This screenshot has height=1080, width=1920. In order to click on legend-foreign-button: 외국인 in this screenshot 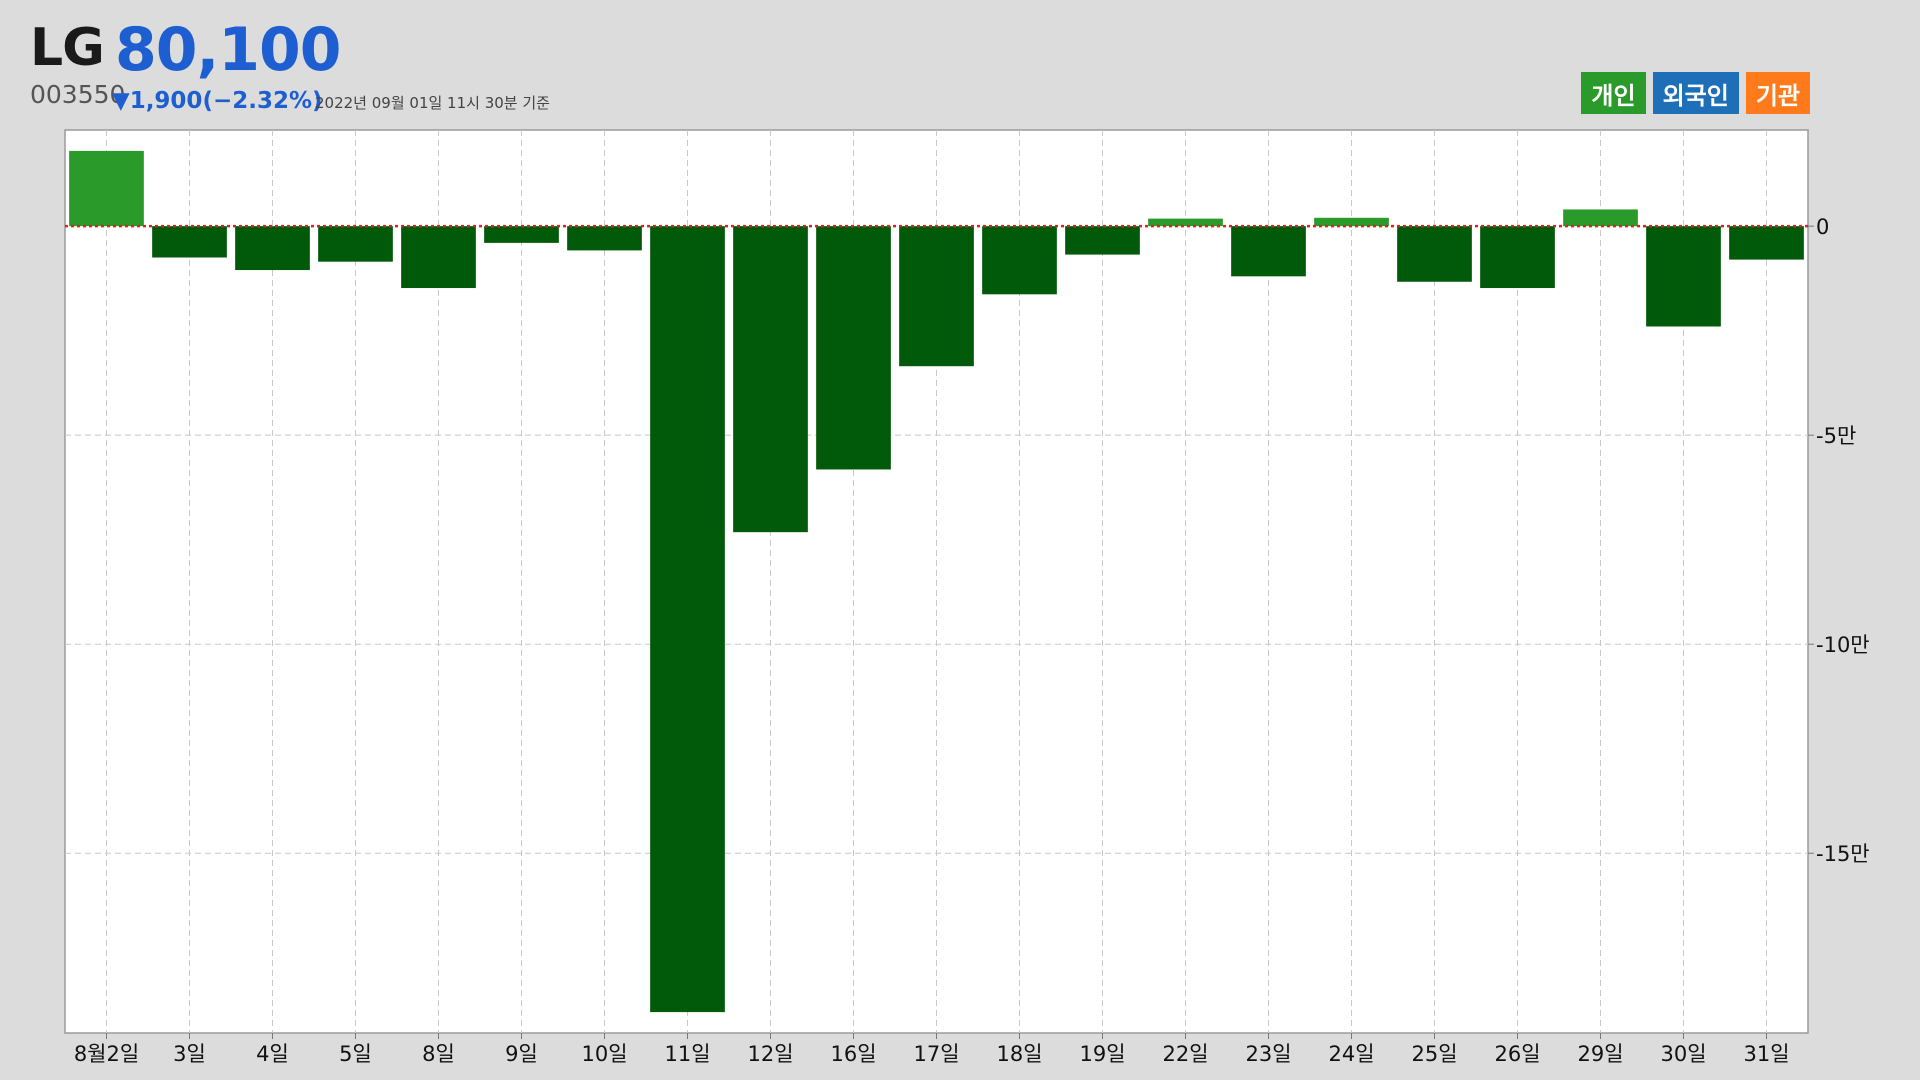, I will do `click(1695, 93)`.